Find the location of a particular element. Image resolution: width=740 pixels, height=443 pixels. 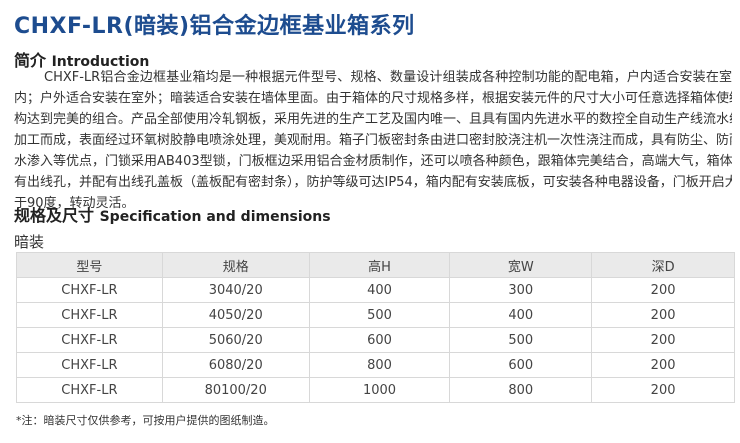

intro-heading-en: Introduction is located at coordinates (100, 62).